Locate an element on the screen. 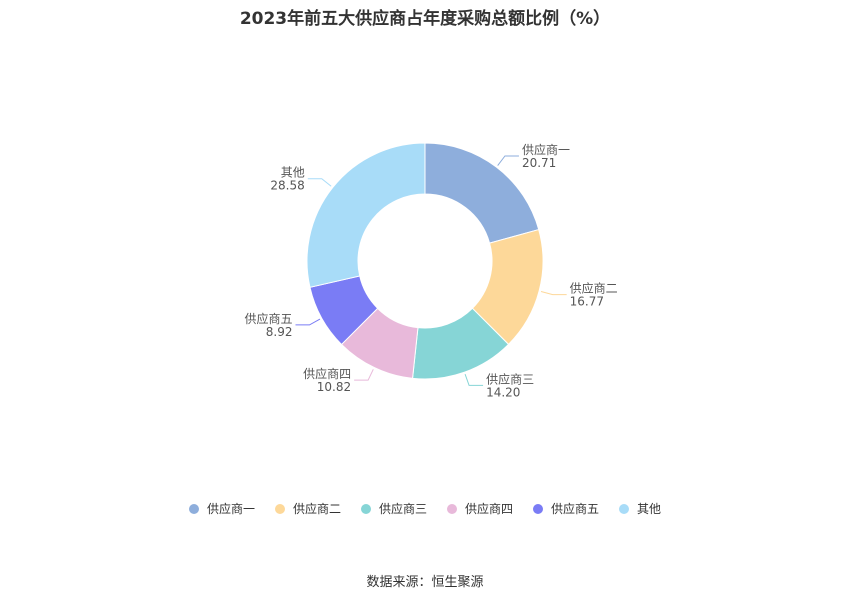 This screenshot has width=850, height=600. slice-category-label-4: 供应商四 is located at coordinates (327, 373).